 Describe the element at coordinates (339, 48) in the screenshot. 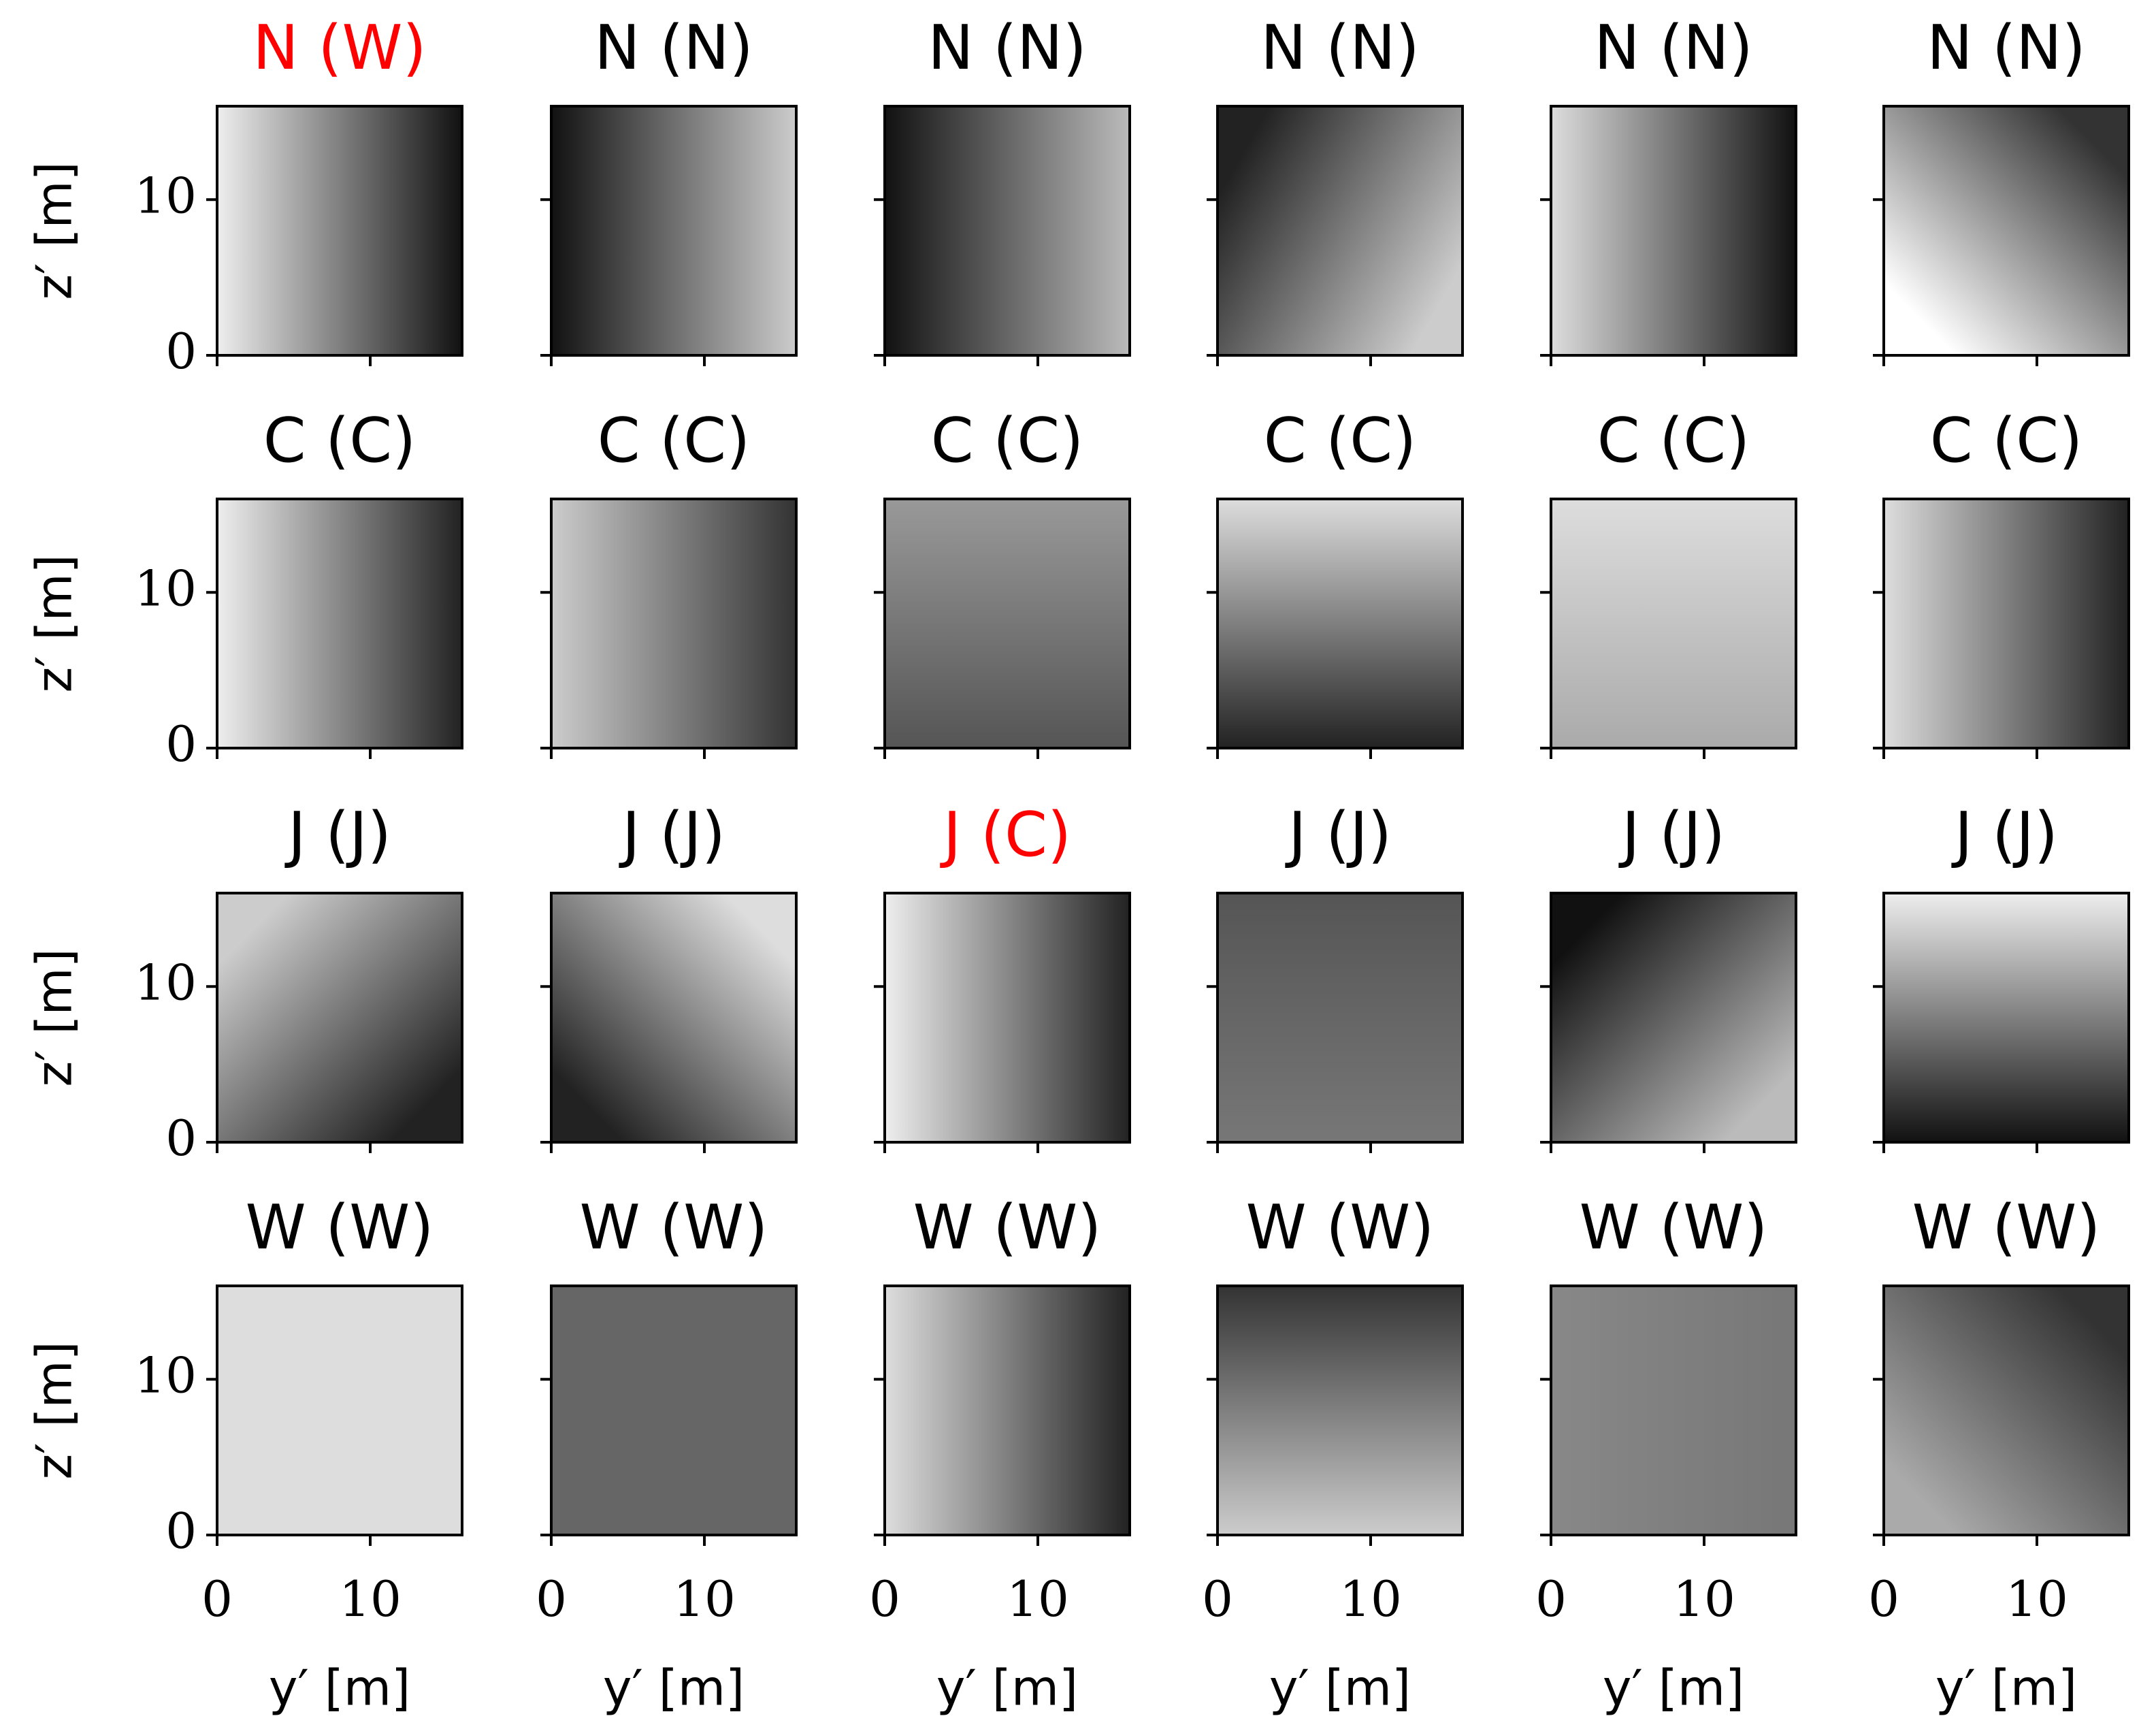

I see `panel-title: N (W)` at that location.